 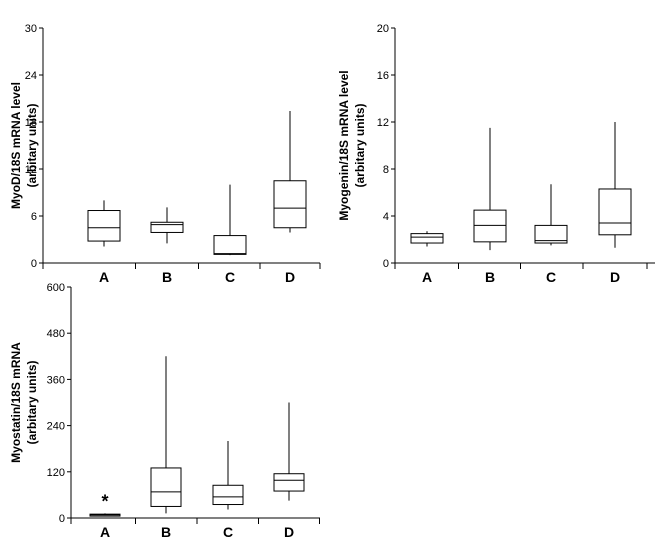 What do you see at coordinates (56, 380) in the screenshot?
I see `y-tick-label: 360` at bounding box center [56, 380].